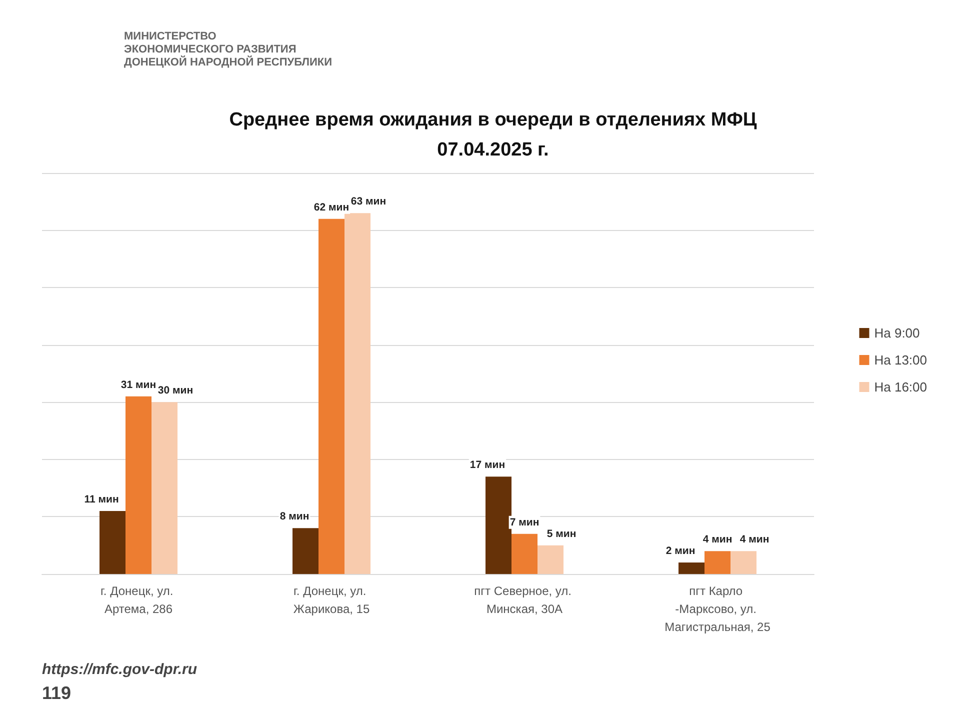  Describe the element at coordinates (901, 387) in the screenshot. I see `legend-label: На 16:00` at that location.